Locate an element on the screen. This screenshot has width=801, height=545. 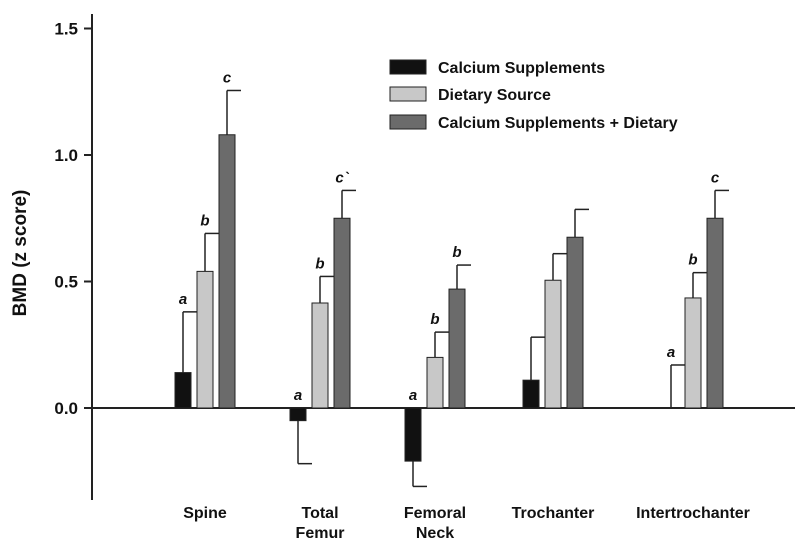
significance-label: c` is located at coordinates (342, 177).